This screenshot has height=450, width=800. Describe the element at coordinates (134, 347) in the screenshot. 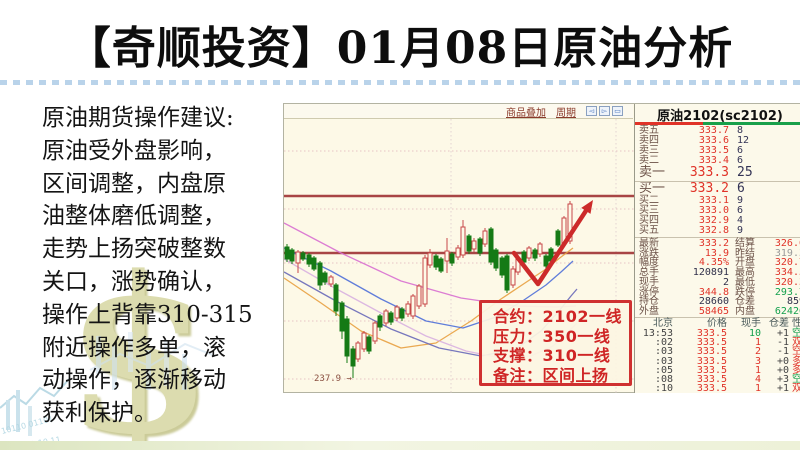

I see `advice-line: 附近操作多单，滚` at that location.